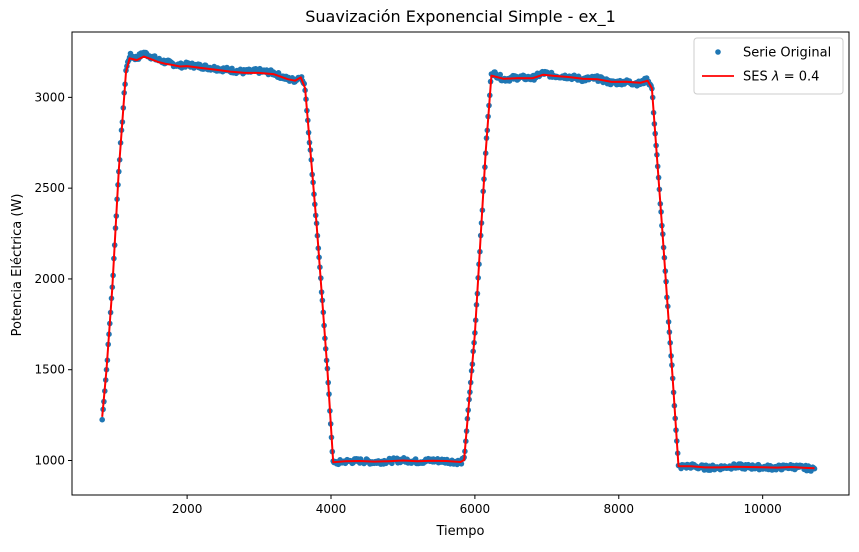 This screenshot has width=859, height=552. Describe the element at coordinates (800, 77) in the screenshot. I see `legend-label-ses-suffix: = 0.4` at that location.